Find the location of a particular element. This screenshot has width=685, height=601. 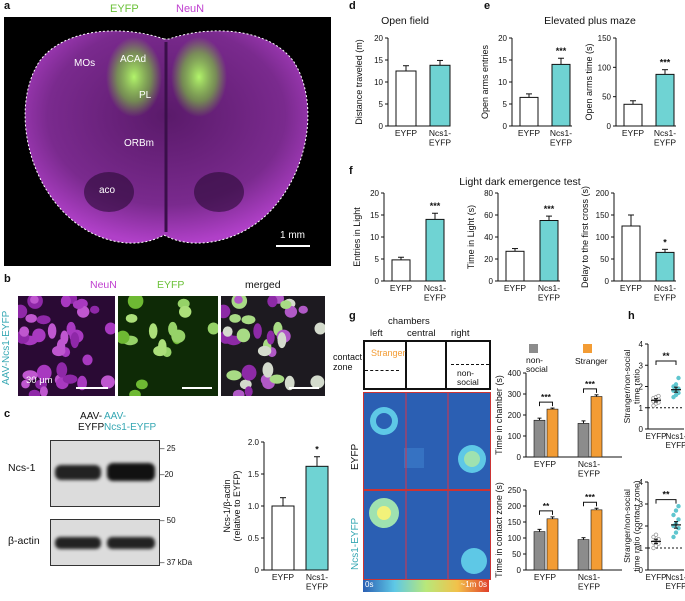

neun-image: 30 μm is located at coordinates (66, 346).